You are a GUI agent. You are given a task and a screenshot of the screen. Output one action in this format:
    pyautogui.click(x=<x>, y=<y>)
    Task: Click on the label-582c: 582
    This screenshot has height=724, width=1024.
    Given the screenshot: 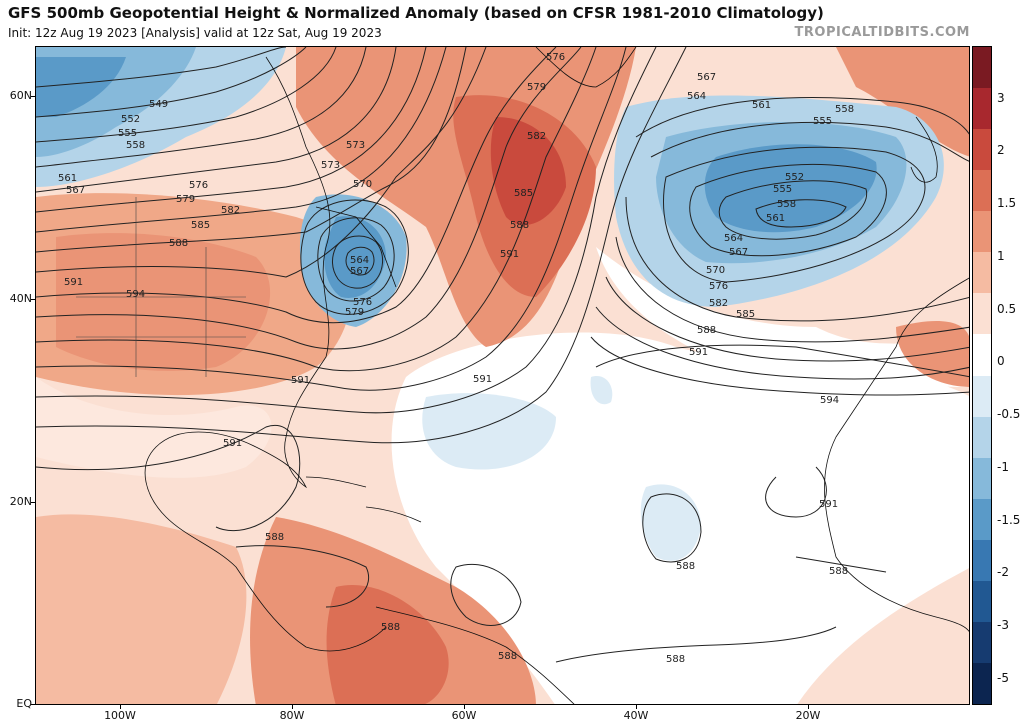 What is the action you would take?
    pyautogui.click(x=718, y=303)
    